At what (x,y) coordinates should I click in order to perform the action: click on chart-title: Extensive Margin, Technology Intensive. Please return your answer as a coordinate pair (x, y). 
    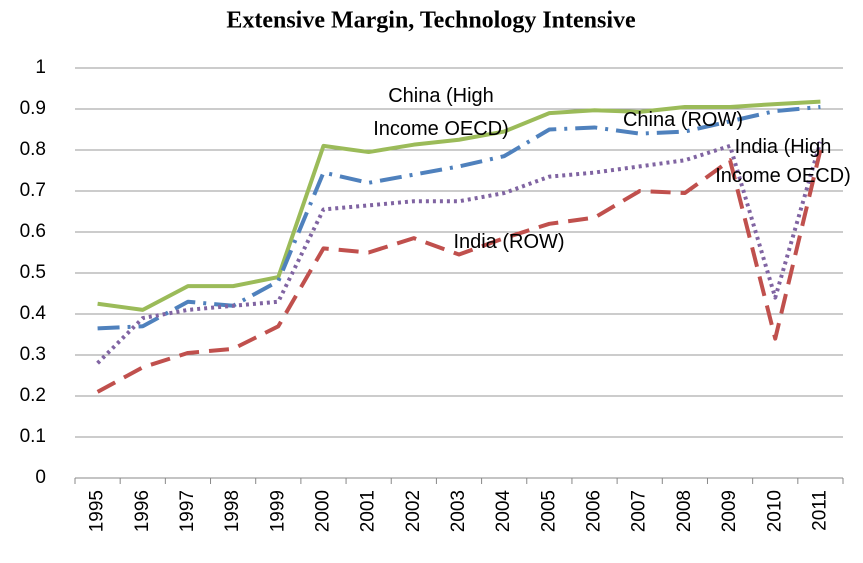
    Looking at the image, I should click on (431, 21).